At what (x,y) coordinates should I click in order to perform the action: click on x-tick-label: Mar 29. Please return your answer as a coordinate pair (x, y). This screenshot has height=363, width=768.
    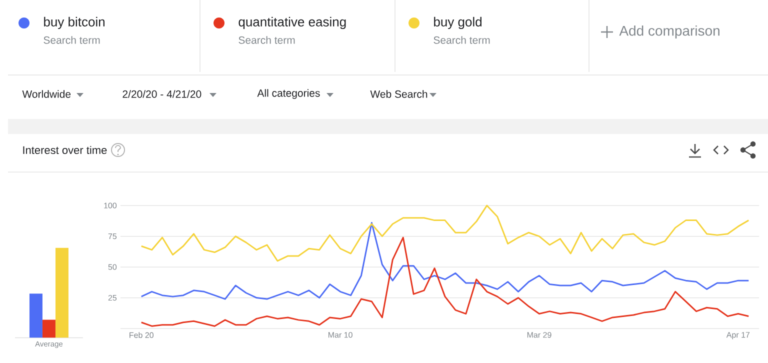
    Looking at the image, I should click on (539, 335).